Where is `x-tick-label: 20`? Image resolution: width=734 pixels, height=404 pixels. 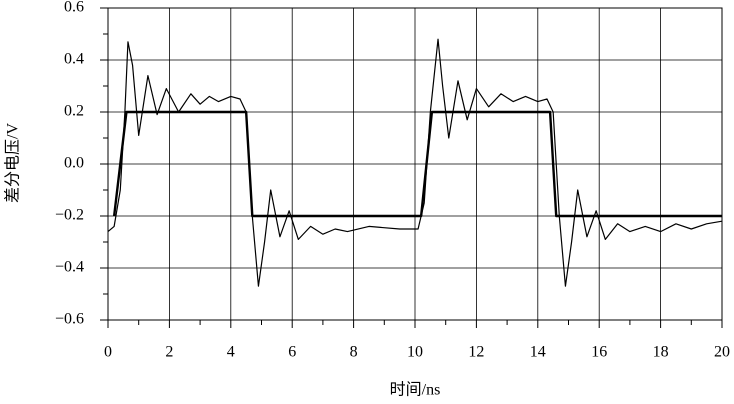 x-tick-label: 20 is located at coordinates (722, 352).